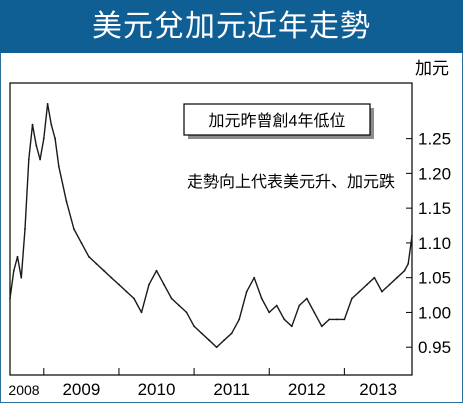 The width and height of the screenshot is (463, 403). What do you see at coordinates (378, 389) in the screenshot?
I see `x-tick-label: 2013` at bounding box center [378, 389].